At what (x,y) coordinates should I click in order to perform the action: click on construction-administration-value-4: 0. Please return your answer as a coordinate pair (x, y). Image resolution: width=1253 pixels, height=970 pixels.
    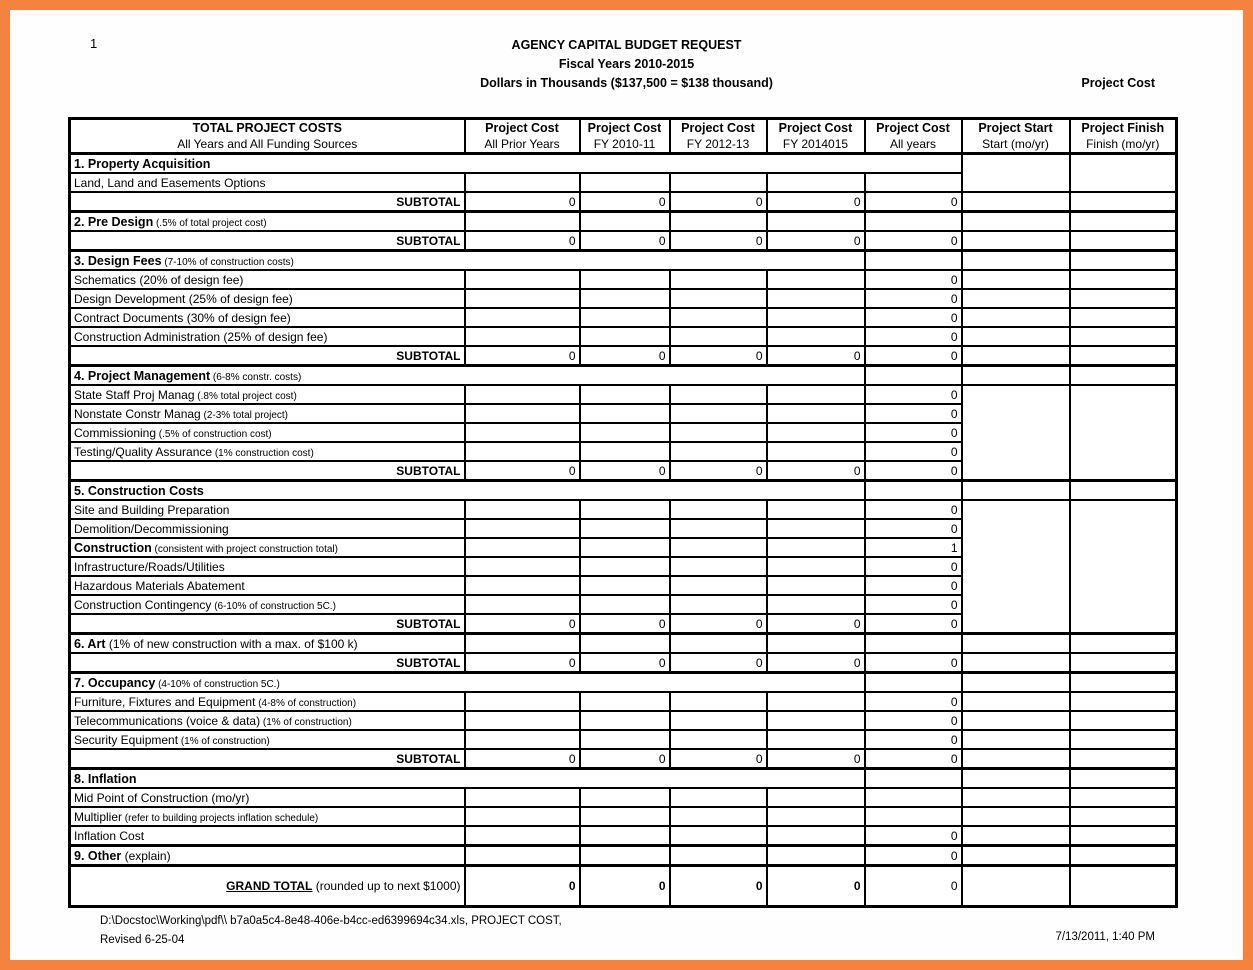
    Looking at the image, I should click on (913, 336).